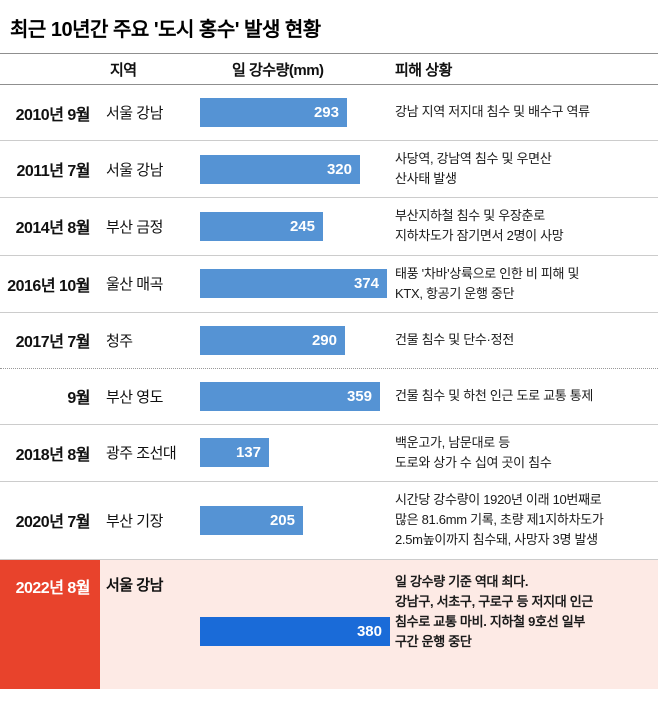 This screenshot has width=658, height=704. What do you see at coordinates (290, 396) in the screenshot?
I see `rainfall-bar: 359` at bounding box center [290, 396].